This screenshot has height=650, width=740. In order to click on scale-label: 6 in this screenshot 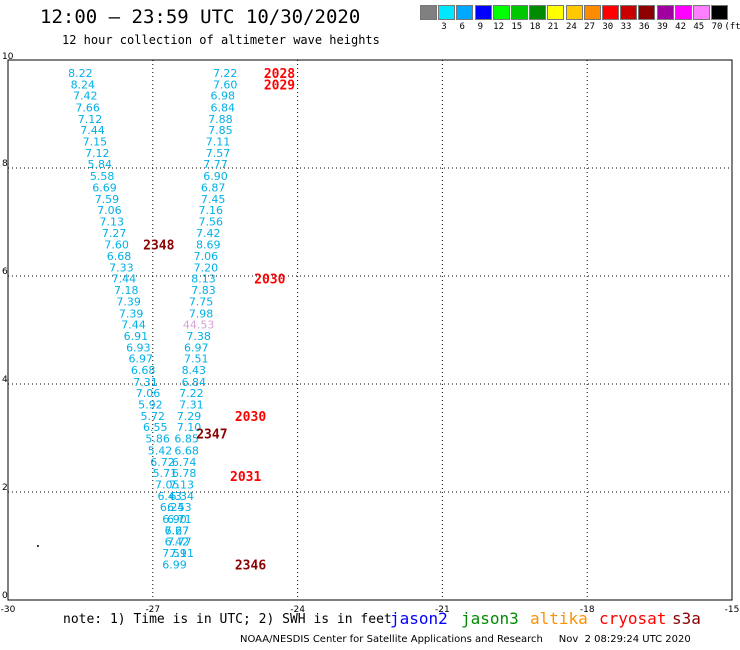, I will do `click(462, 27)`.